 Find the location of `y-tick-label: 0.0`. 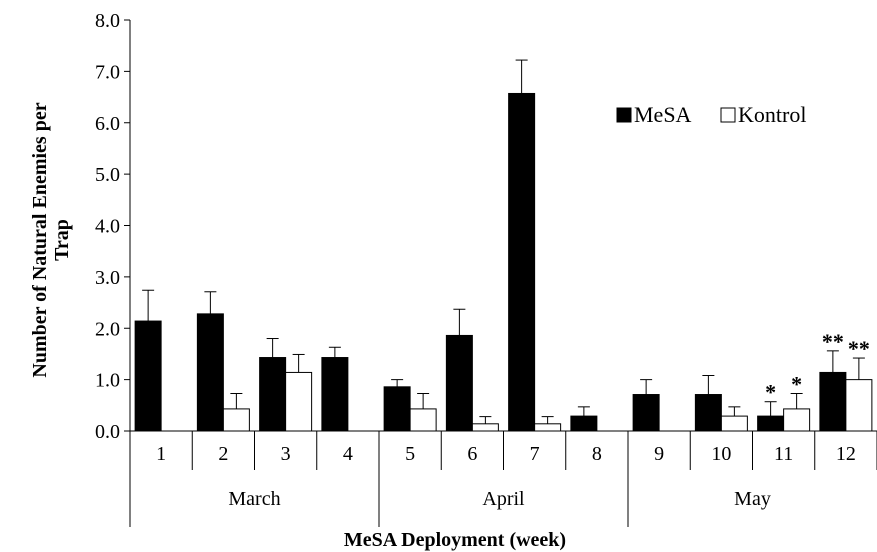

y-tick-label: 0.0 is located at coordinates (107, 432).